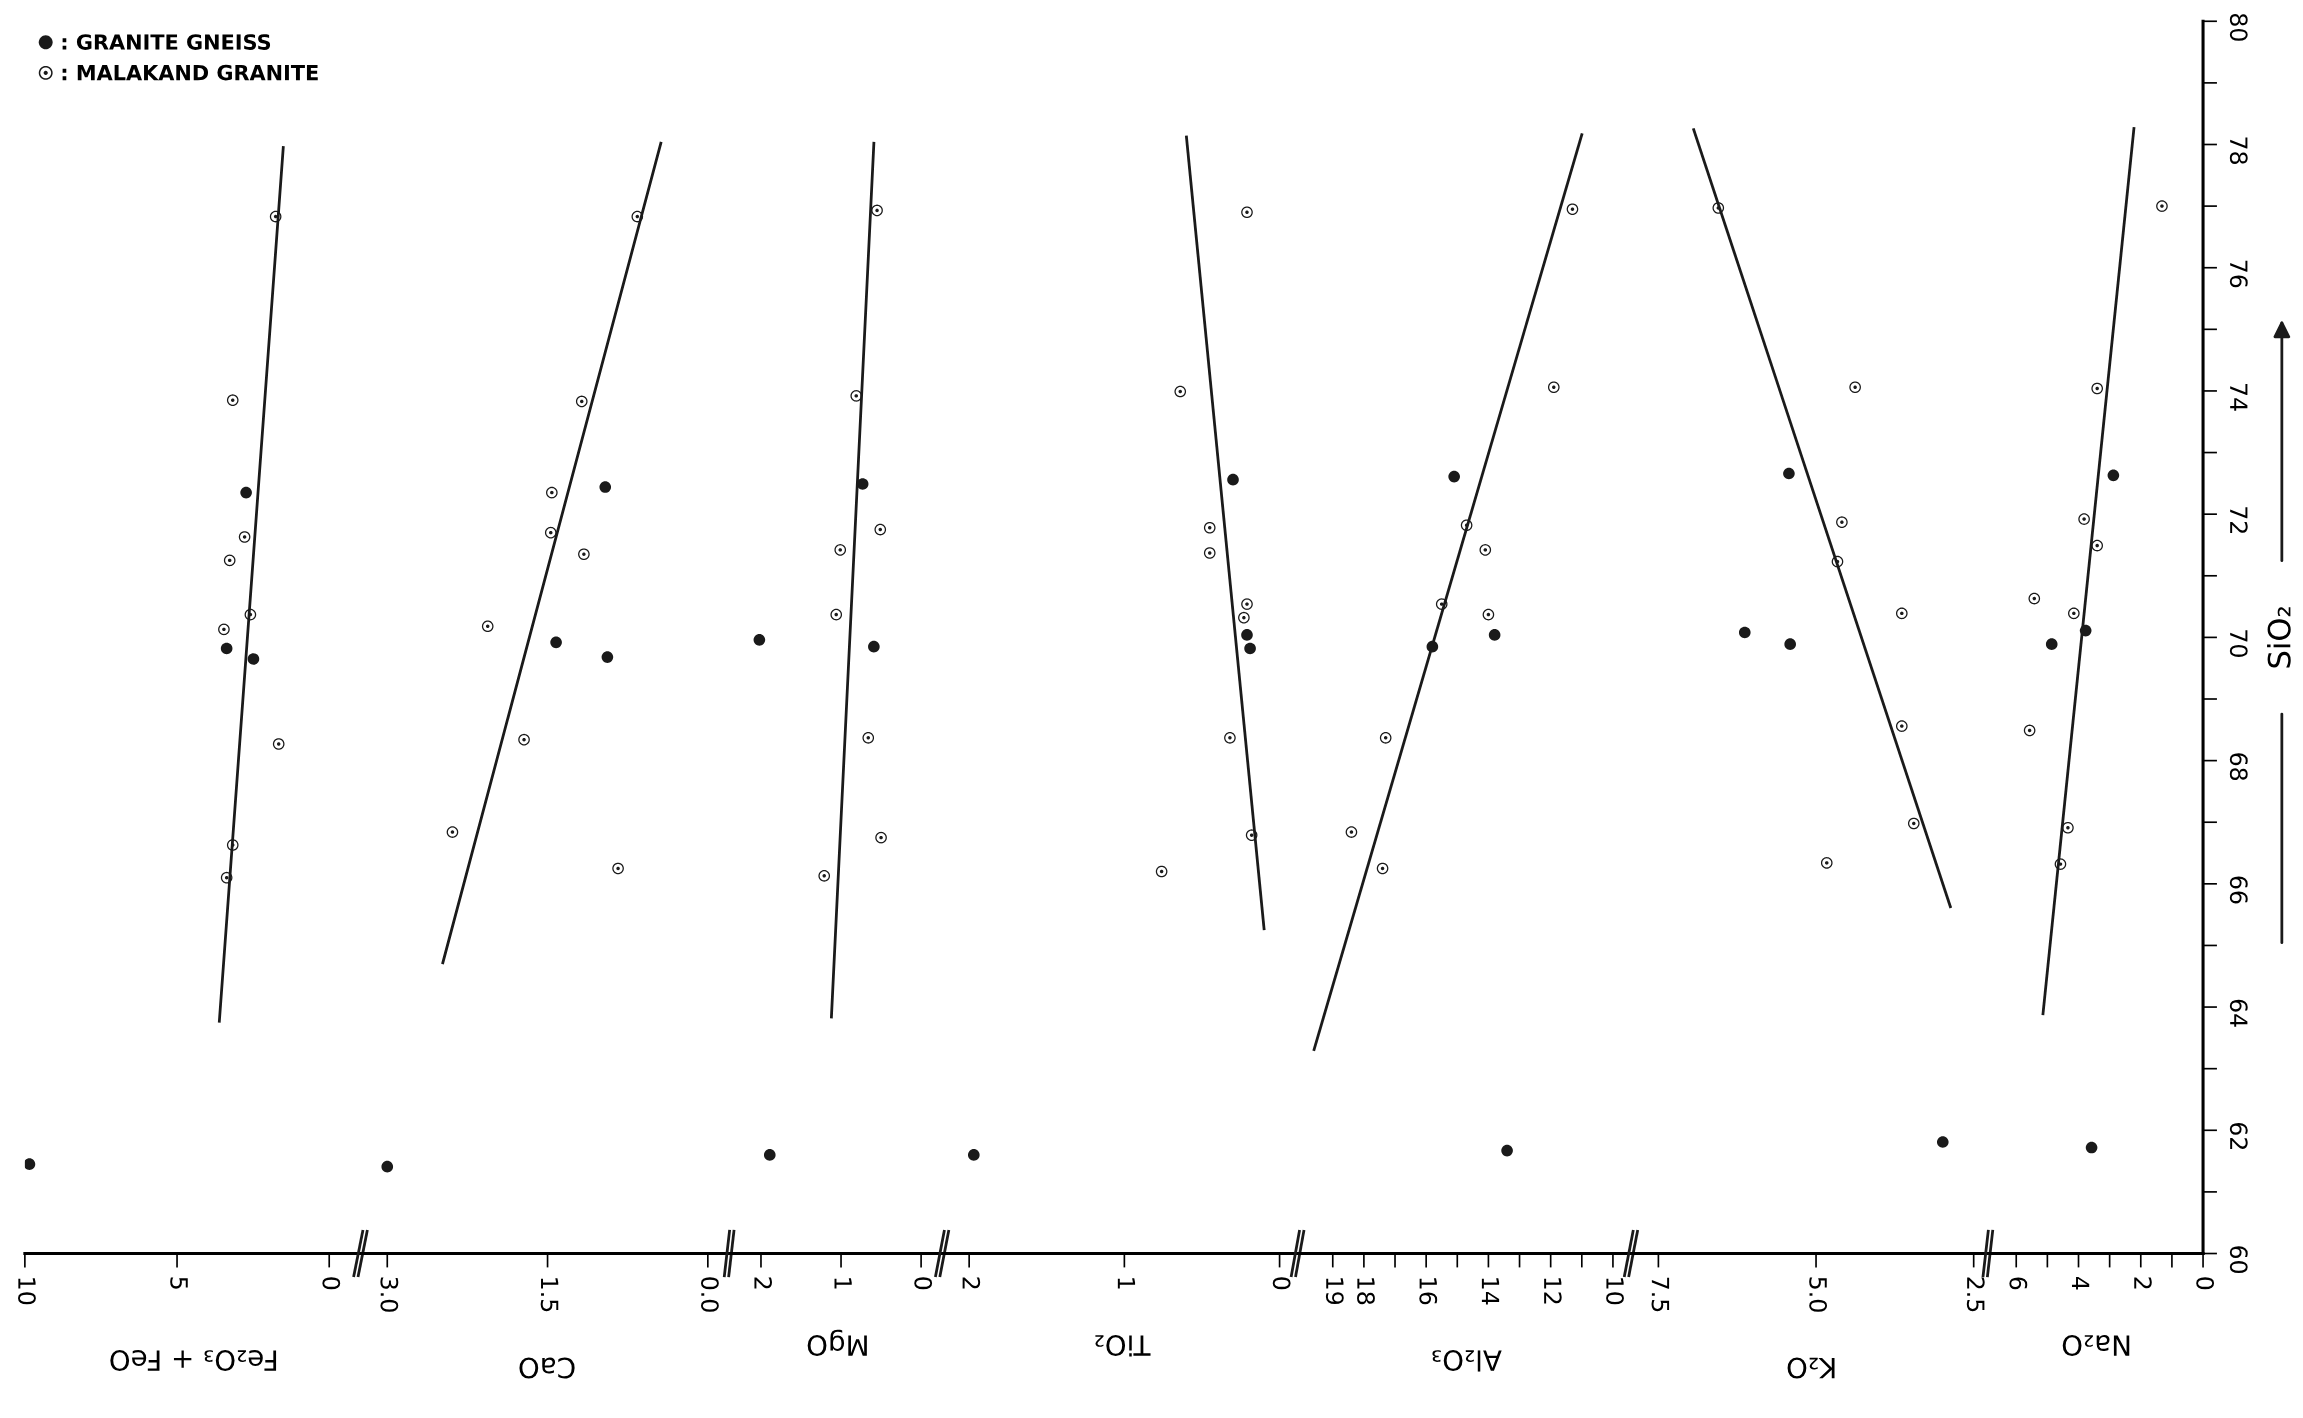  What do you see at coordinates (389, 1294) in the screenshot?
I see `x-tick-label: 3.0` at bounding box center [389, 1294].